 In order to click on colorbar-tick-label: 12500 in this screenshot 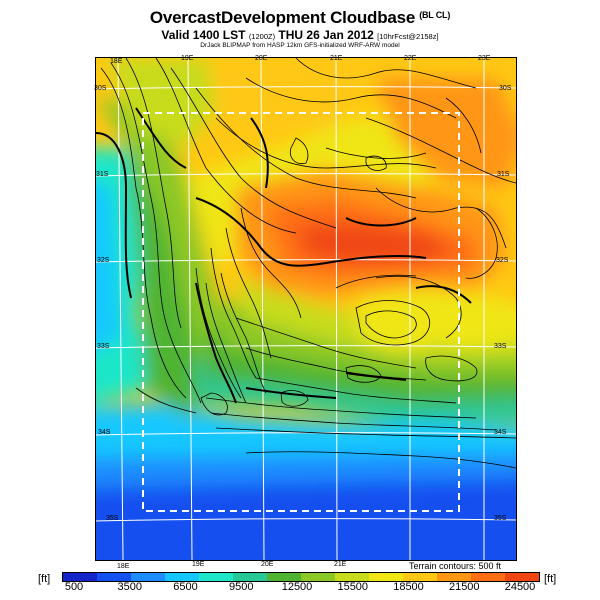, I will do `click(297, 587)`.